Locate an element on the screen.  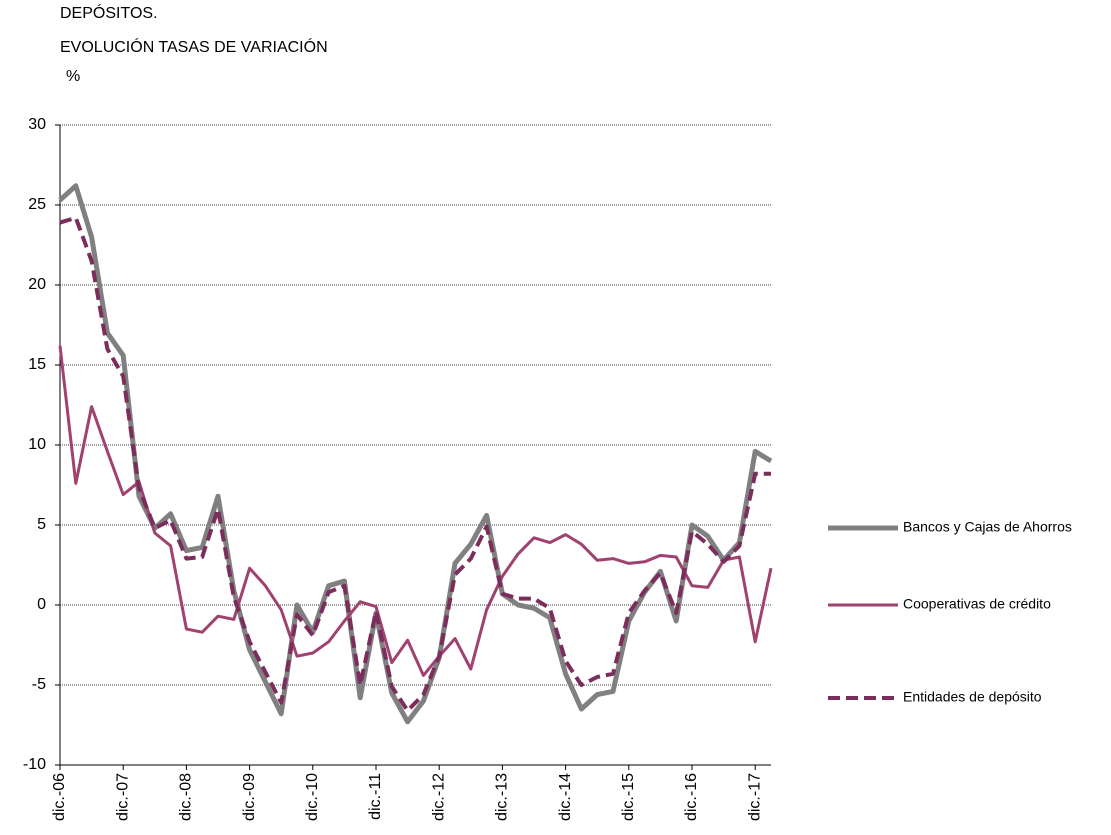
y-tick-label: 30 is located at coordinates (37, 124).